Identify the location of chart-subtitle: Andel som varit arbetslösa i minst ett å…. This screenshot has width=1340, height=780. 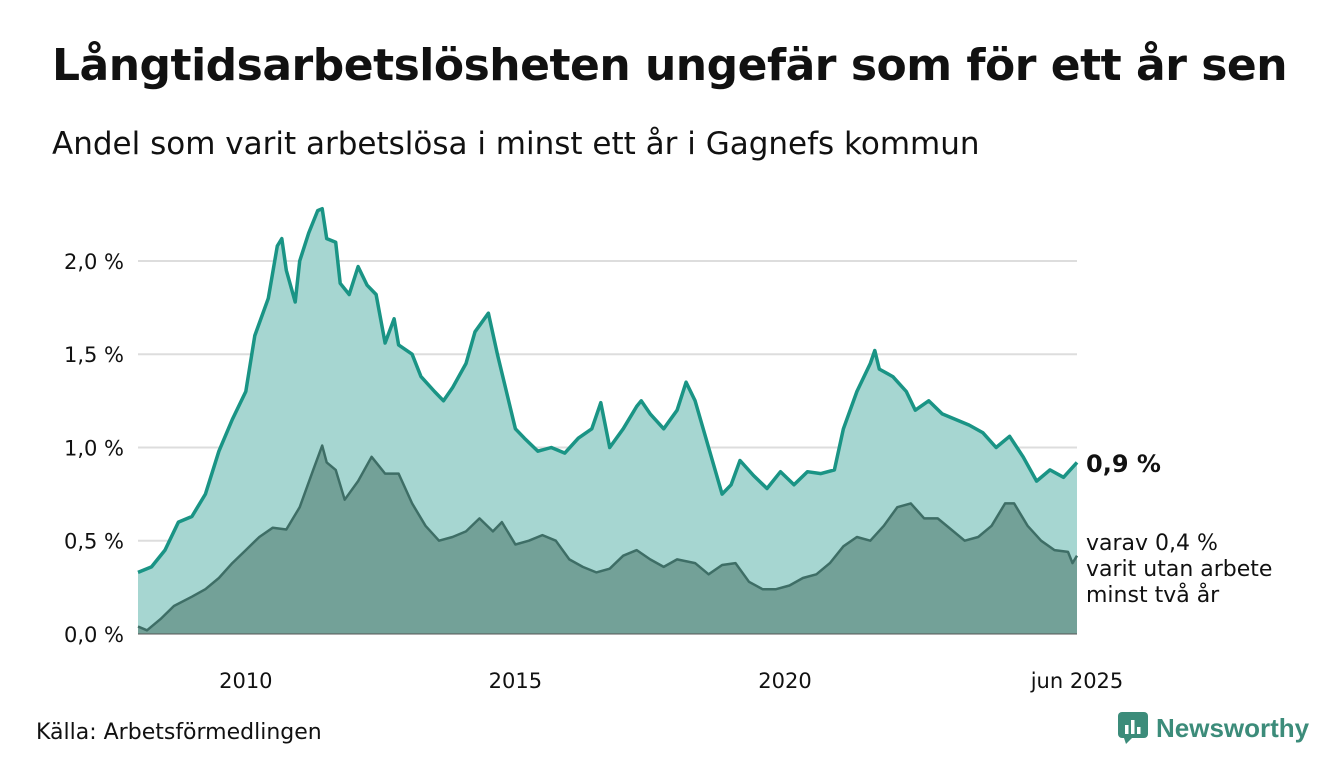
(516, 144).